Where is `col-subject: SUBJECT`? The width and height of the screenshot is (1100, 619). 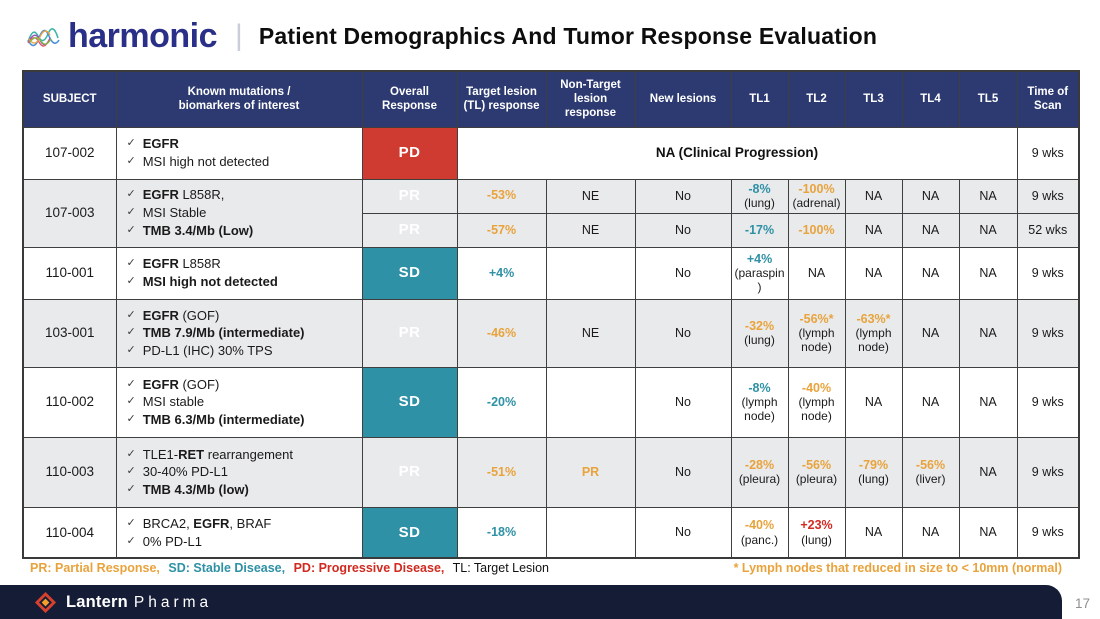
col-subject: SUBJECT is located at coordinates (69, 99).